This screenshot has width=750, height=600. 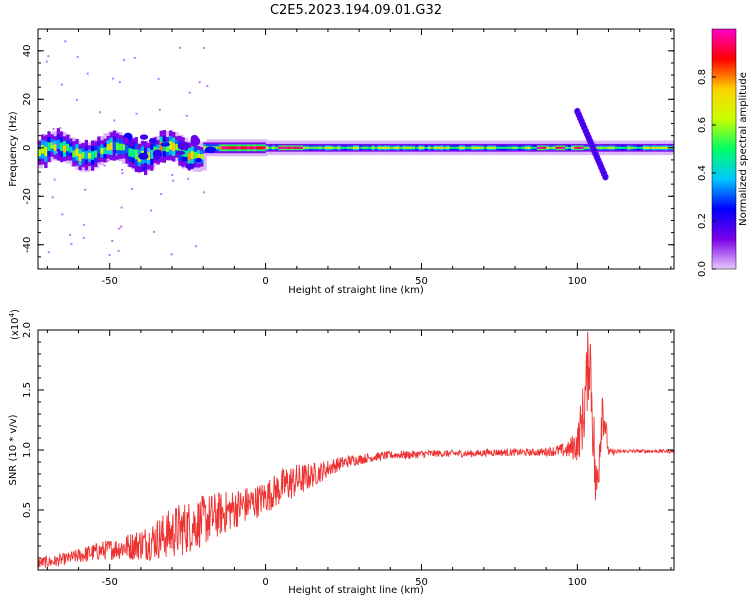 I want to click on colorbar-tick-label: 0.6, so click(x=702, y=125).